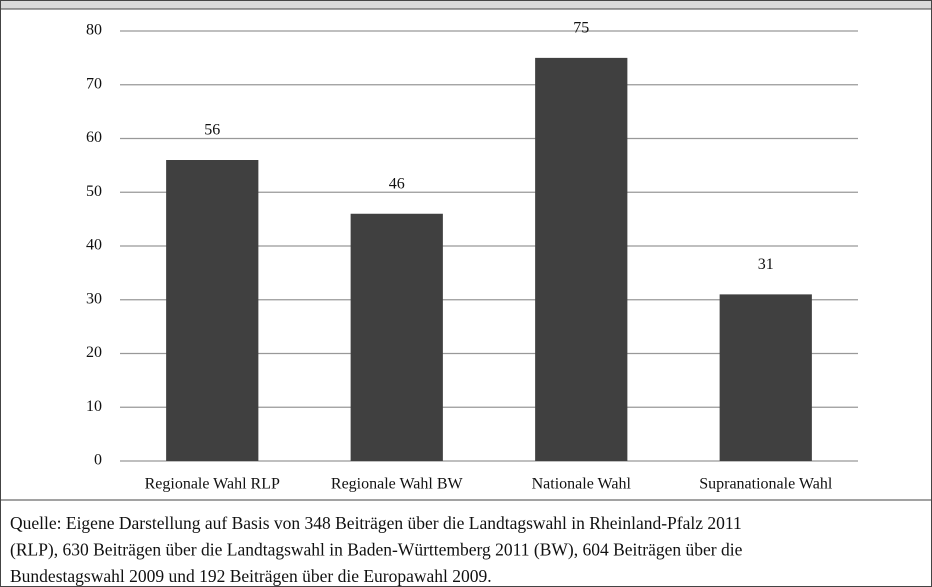 This screenshot has width=932, height=587. Describe the element at coordinates (94, 406) in the screenshot. I see `y-tick-label: 10` at that location.